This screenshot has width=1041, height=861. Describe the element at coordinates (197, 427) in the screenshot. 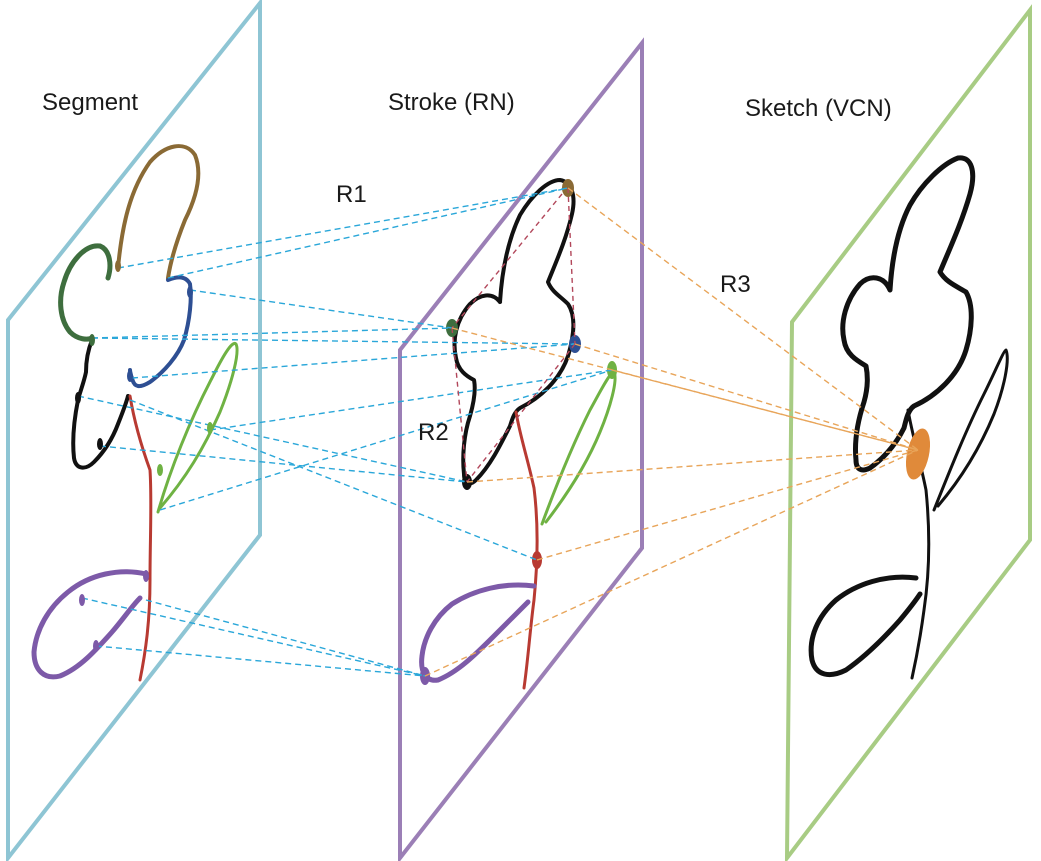

I see `segment-leaf-right` at that location.